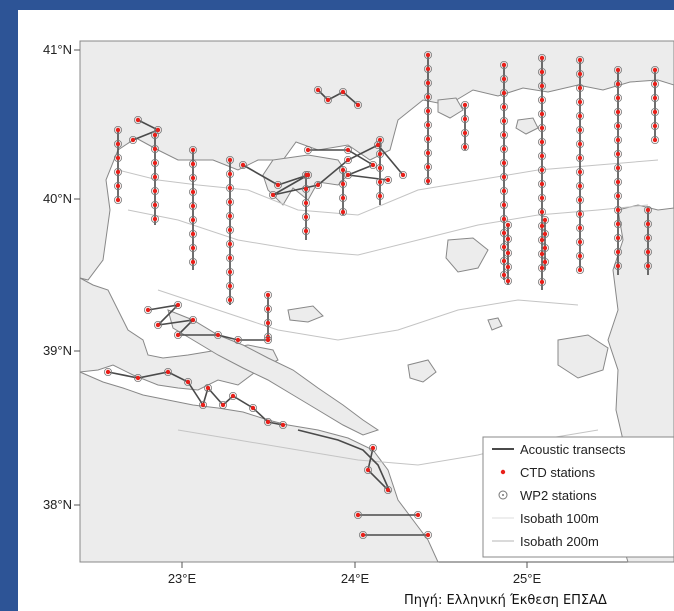 The width and height of the screenshot is (674, 611). I want to click on legend-iso100-label: Isobath 100m, so click(559, 518).